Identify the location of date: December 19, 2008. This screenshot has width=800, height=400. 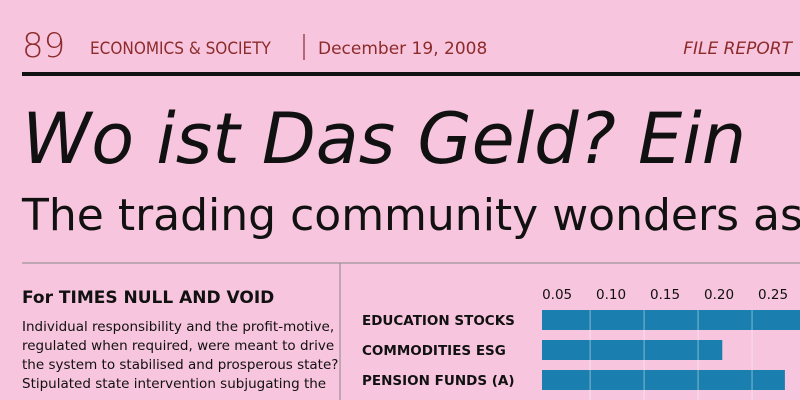
(402, 49).